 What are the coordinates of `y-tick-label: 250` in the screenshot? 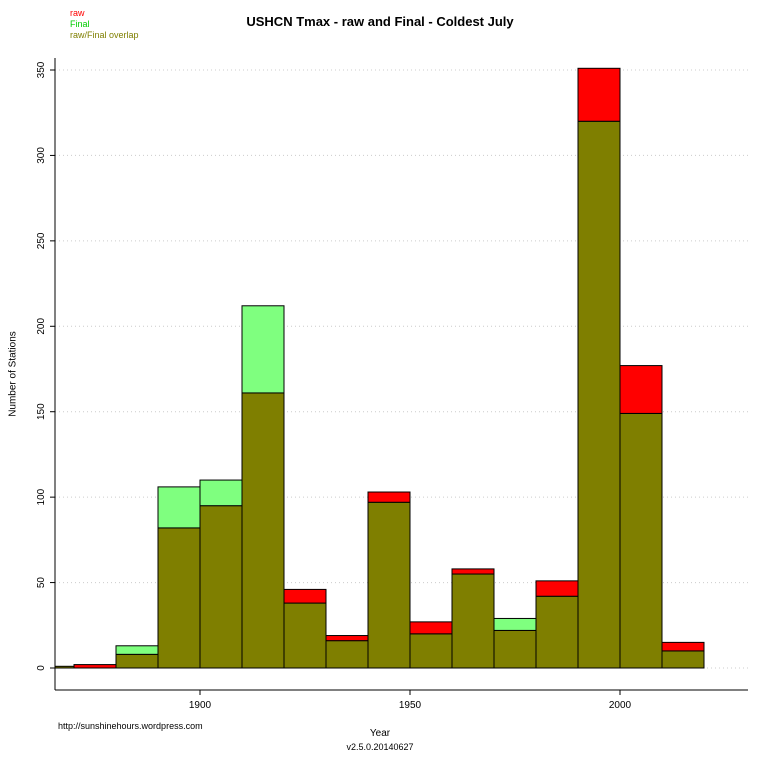 It's located at (41, 240).